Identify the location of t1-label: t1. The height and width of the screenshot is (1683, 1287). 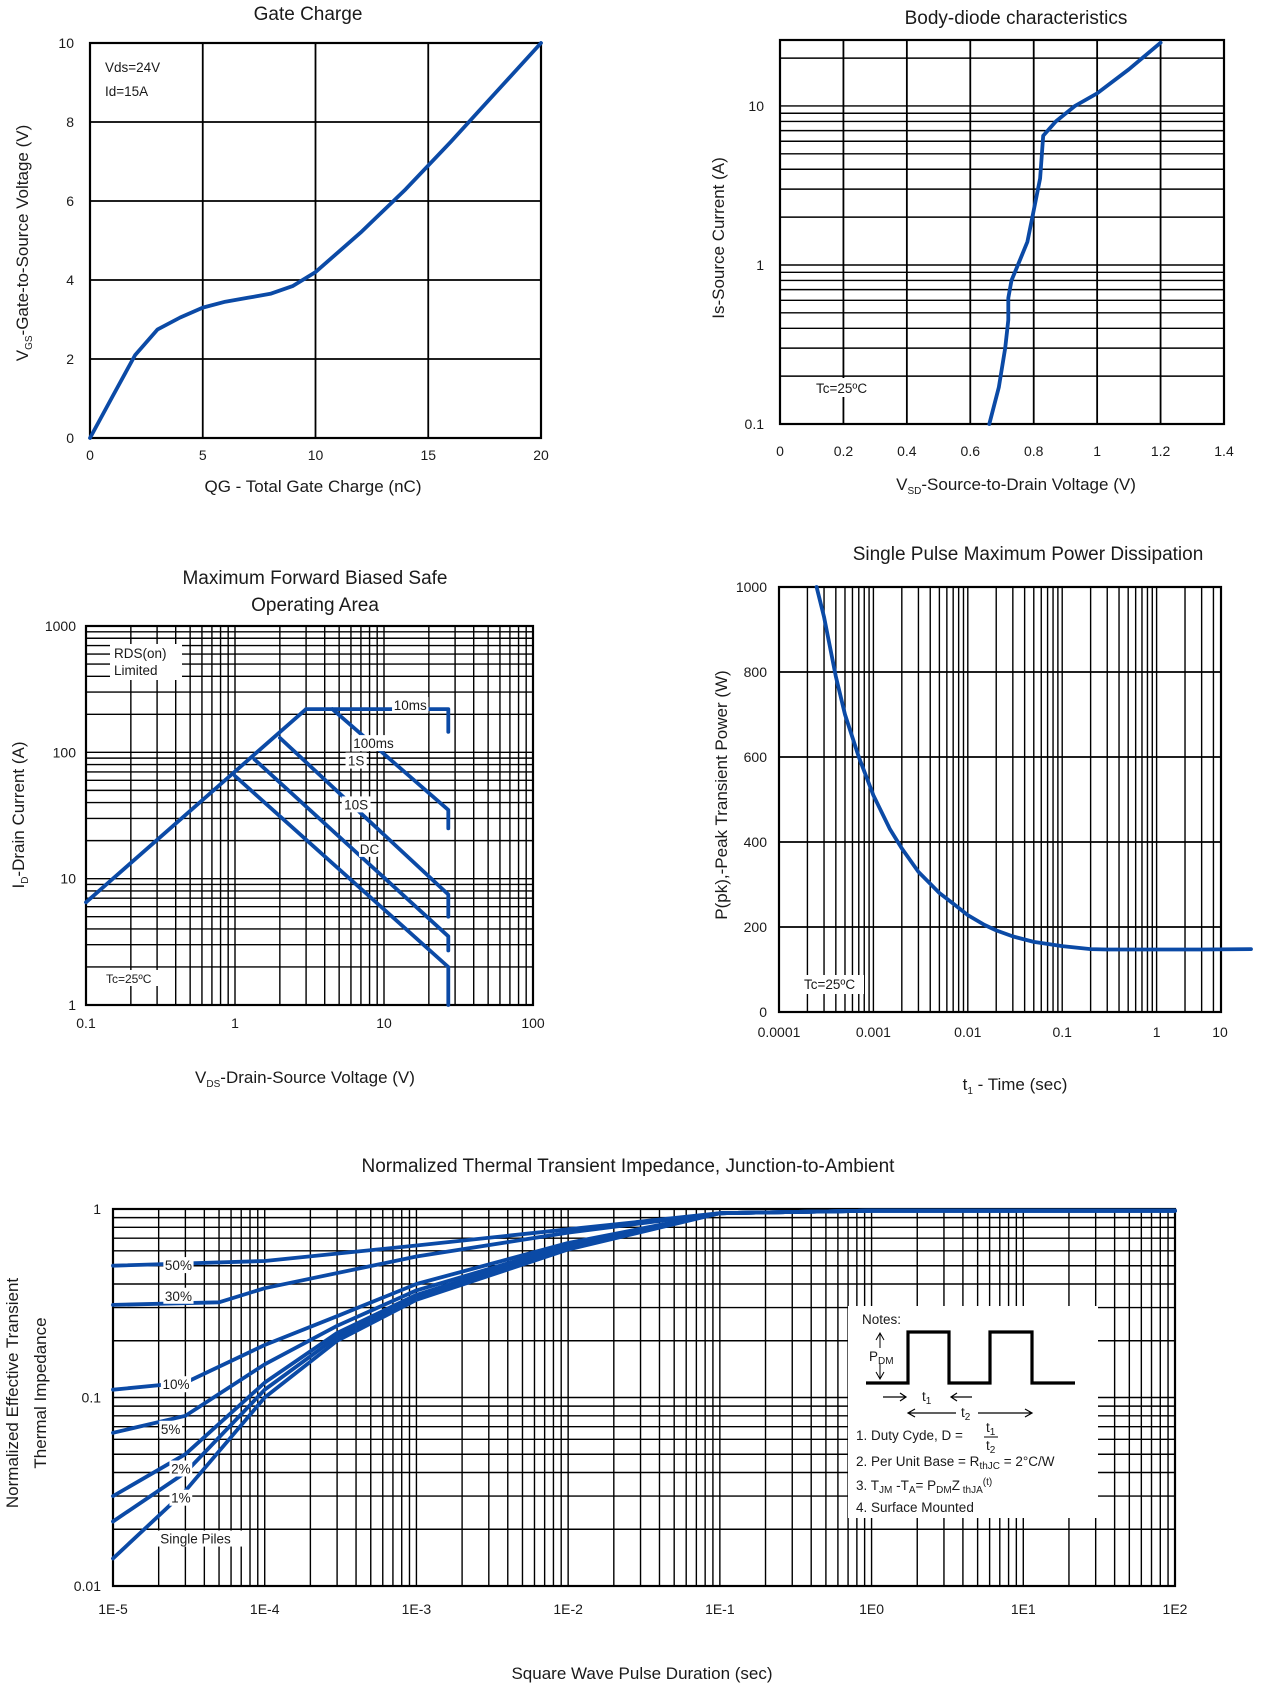
(927, 1398).